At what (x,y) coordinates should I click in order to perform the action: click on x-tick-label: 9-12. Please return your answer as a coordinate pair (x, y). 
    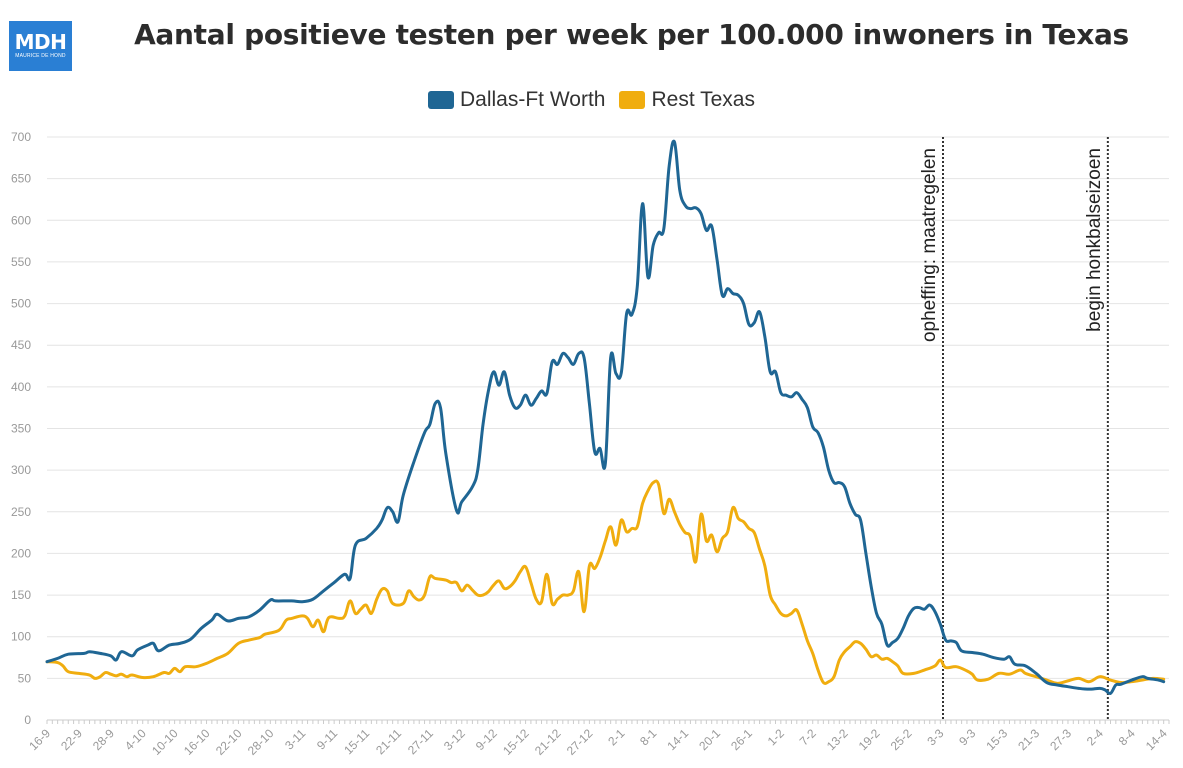
    Looking at the image, I should click on (486, 739).